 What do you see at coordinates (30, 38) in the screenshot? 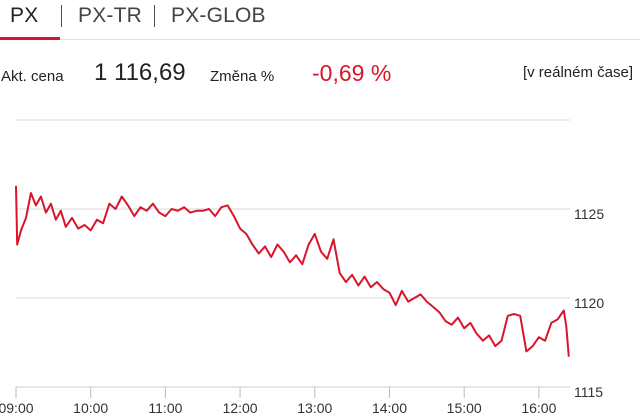
I see `active-tab-underline` at bounding box center [30, 38].